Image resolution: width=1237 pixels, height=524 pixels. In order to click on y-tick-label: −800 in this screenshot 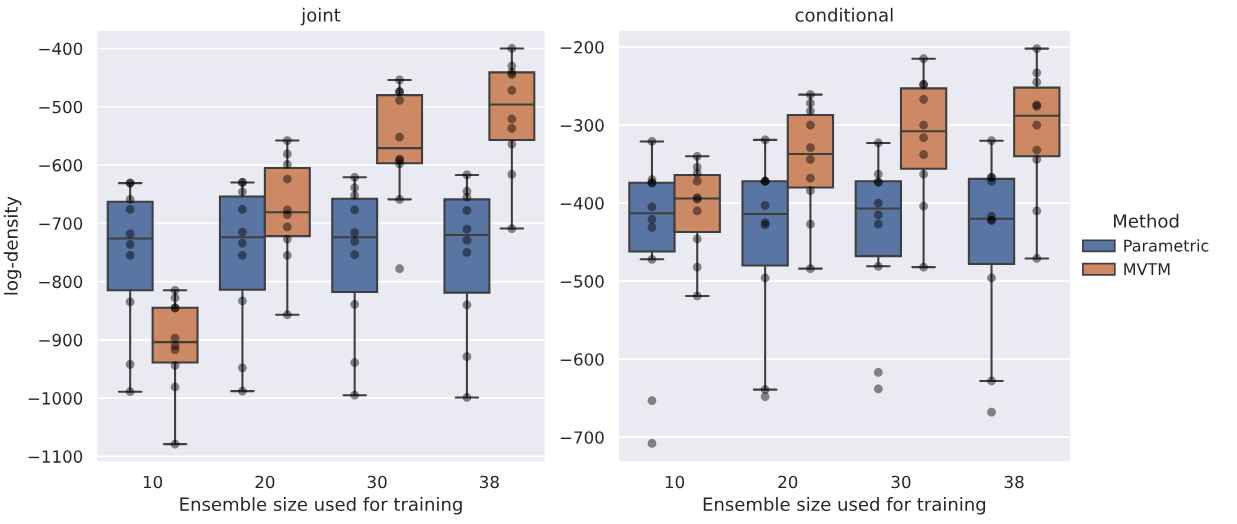, I will do `click(61, 282)`.